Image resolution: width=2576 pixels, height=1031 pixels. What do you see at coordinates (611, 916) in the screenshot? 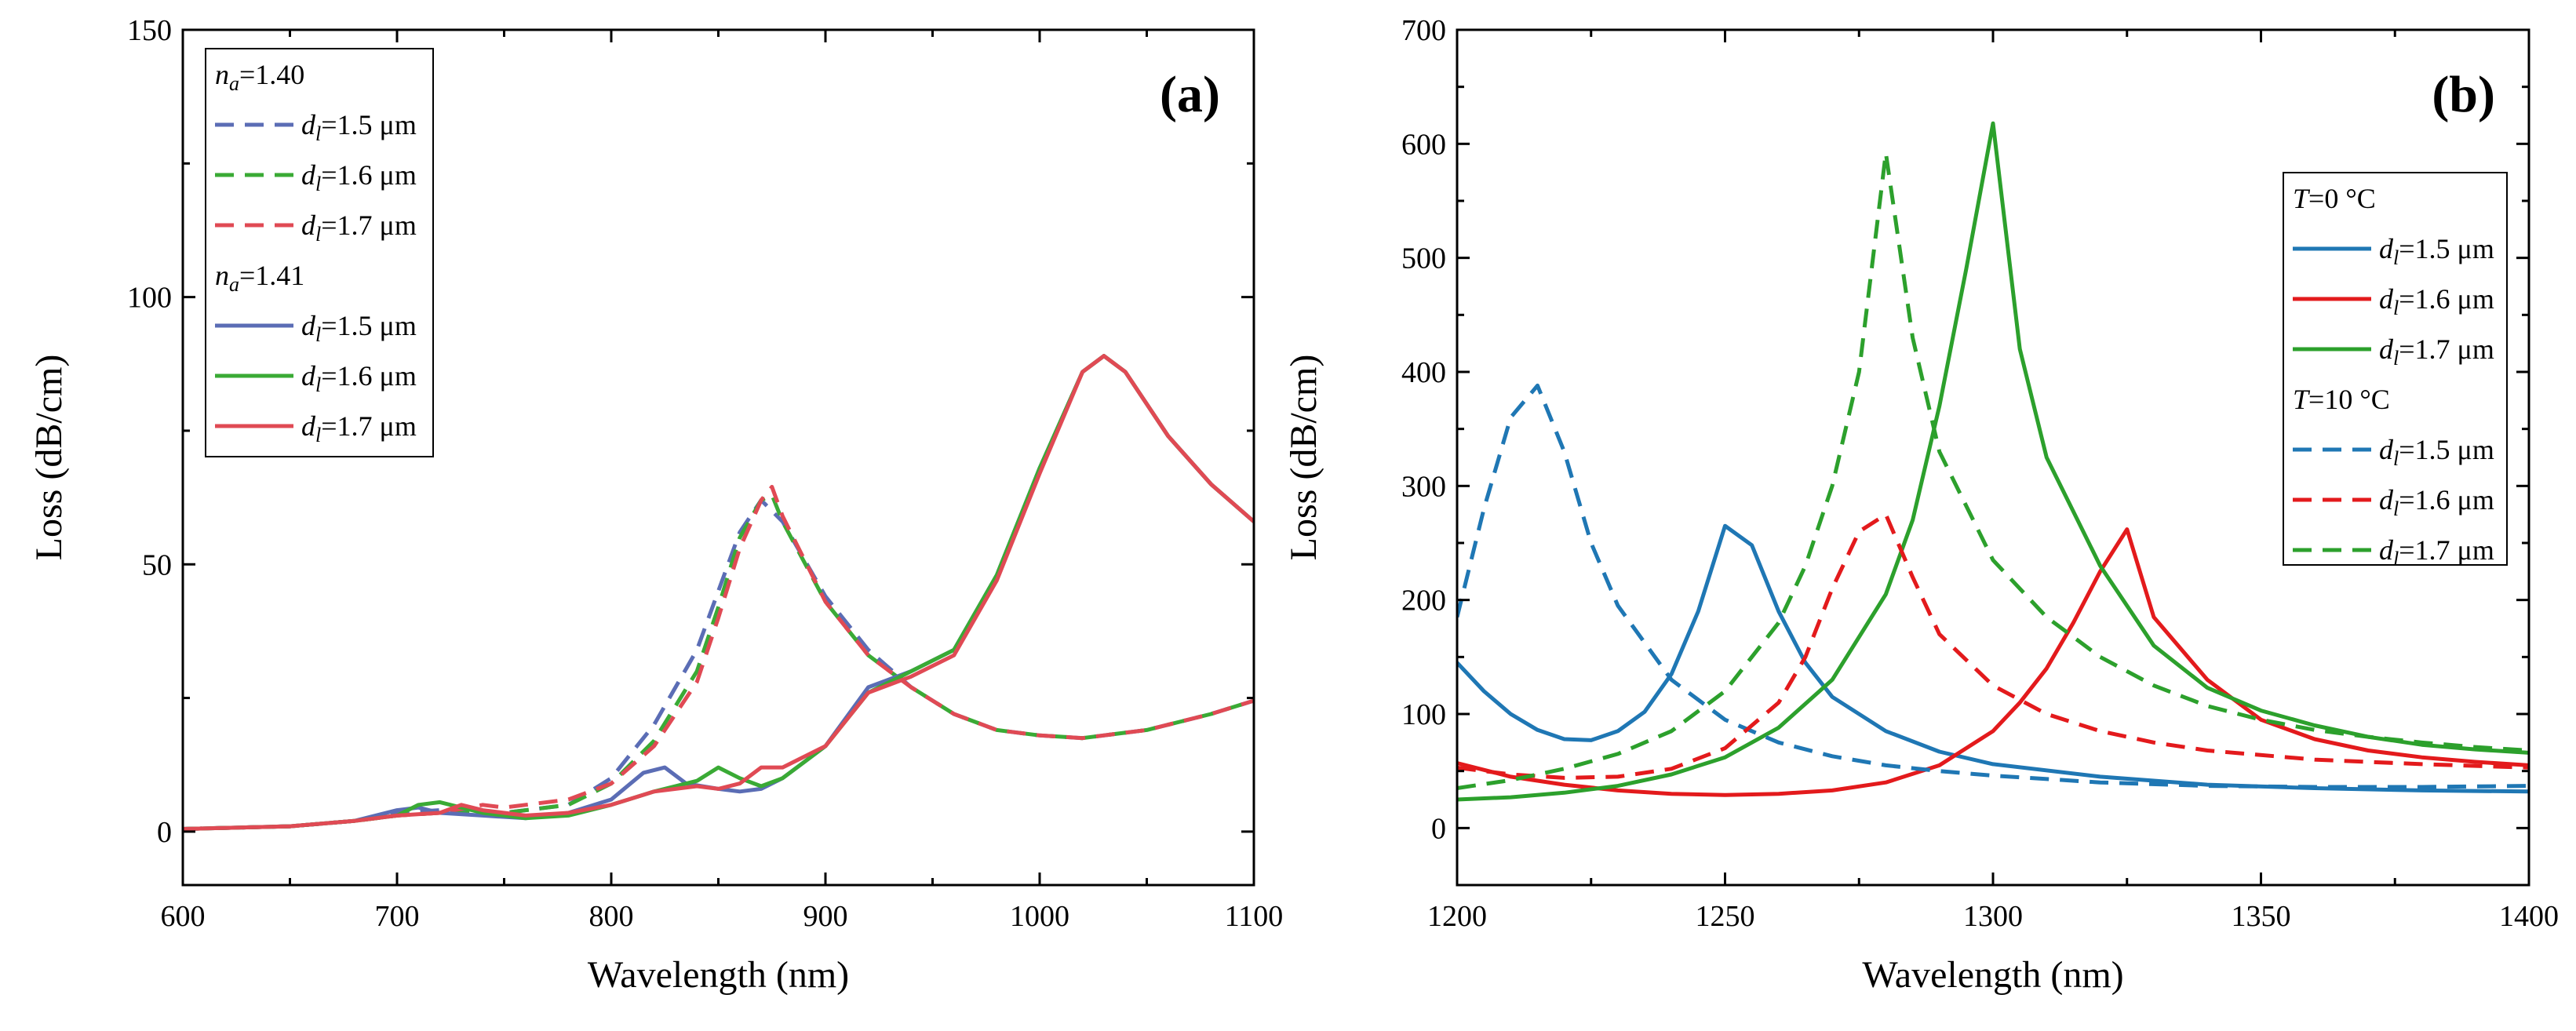
I see `x-tick-label: 800` at bounding box center [611, 916].